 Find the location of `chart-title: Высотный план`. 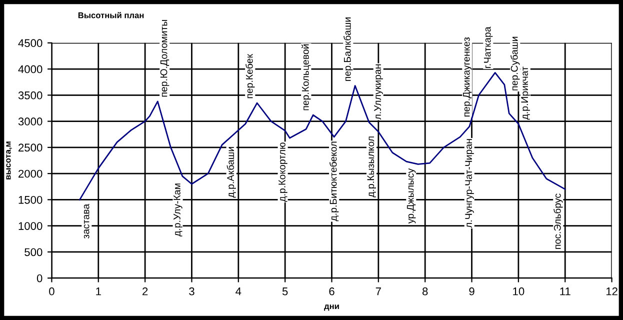

chart-title: Высотный план is located at coordinates (111, 15).